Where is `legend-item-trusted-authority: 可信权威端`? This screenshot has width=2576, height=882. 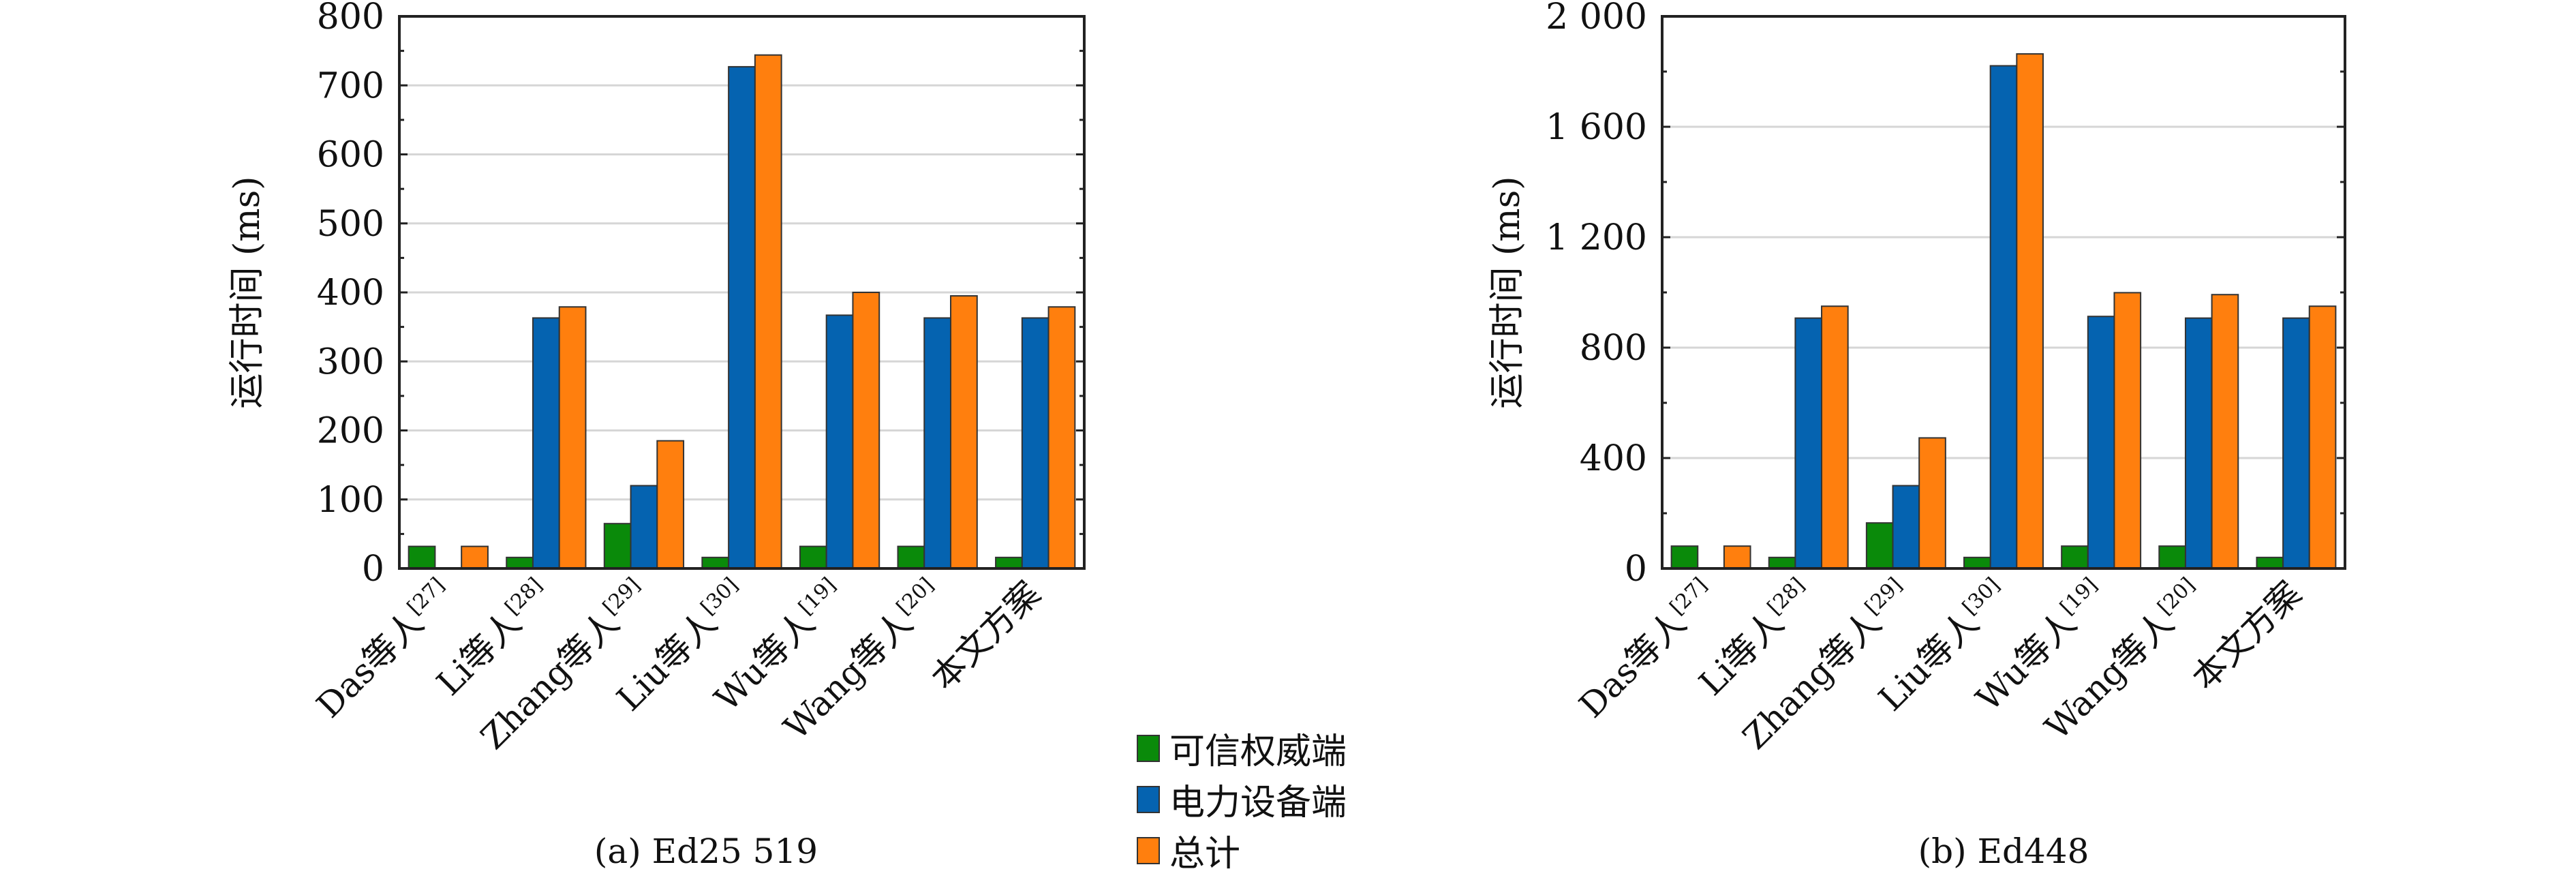
legend-item-trusted-authority: 可信权威端 is located at coordinates (1242, 748).